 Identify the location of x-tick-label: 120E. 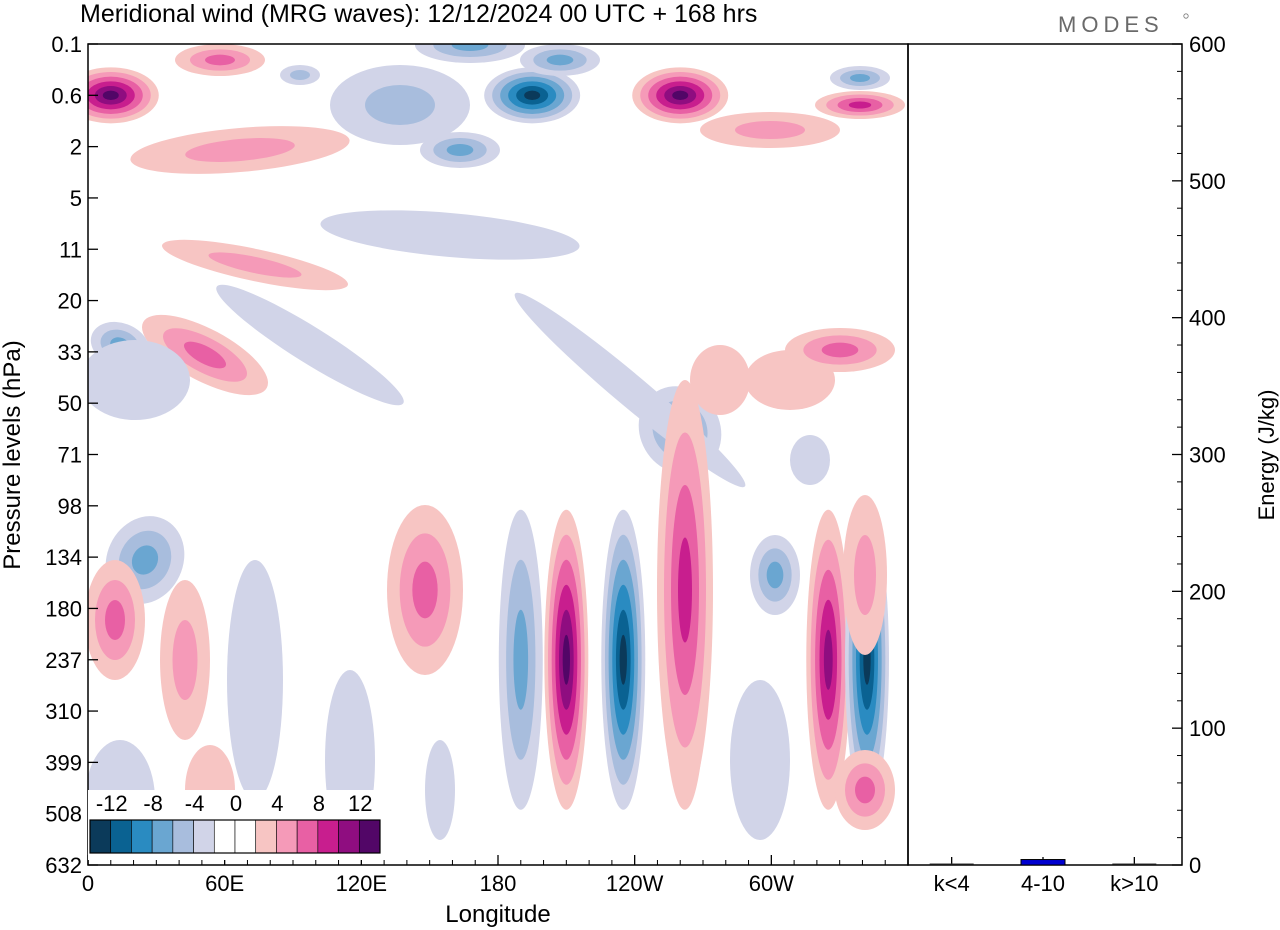
(361, 883).